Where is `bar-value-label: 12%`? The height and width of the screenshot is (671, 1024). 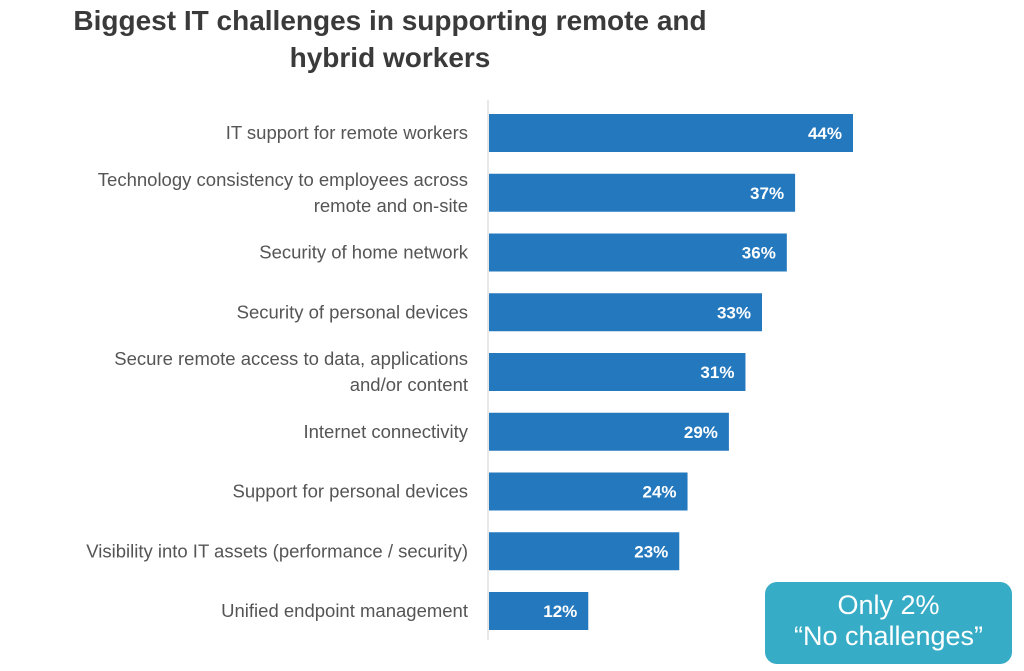 bar-value-label: 12% is located at coordinates (560, 611).